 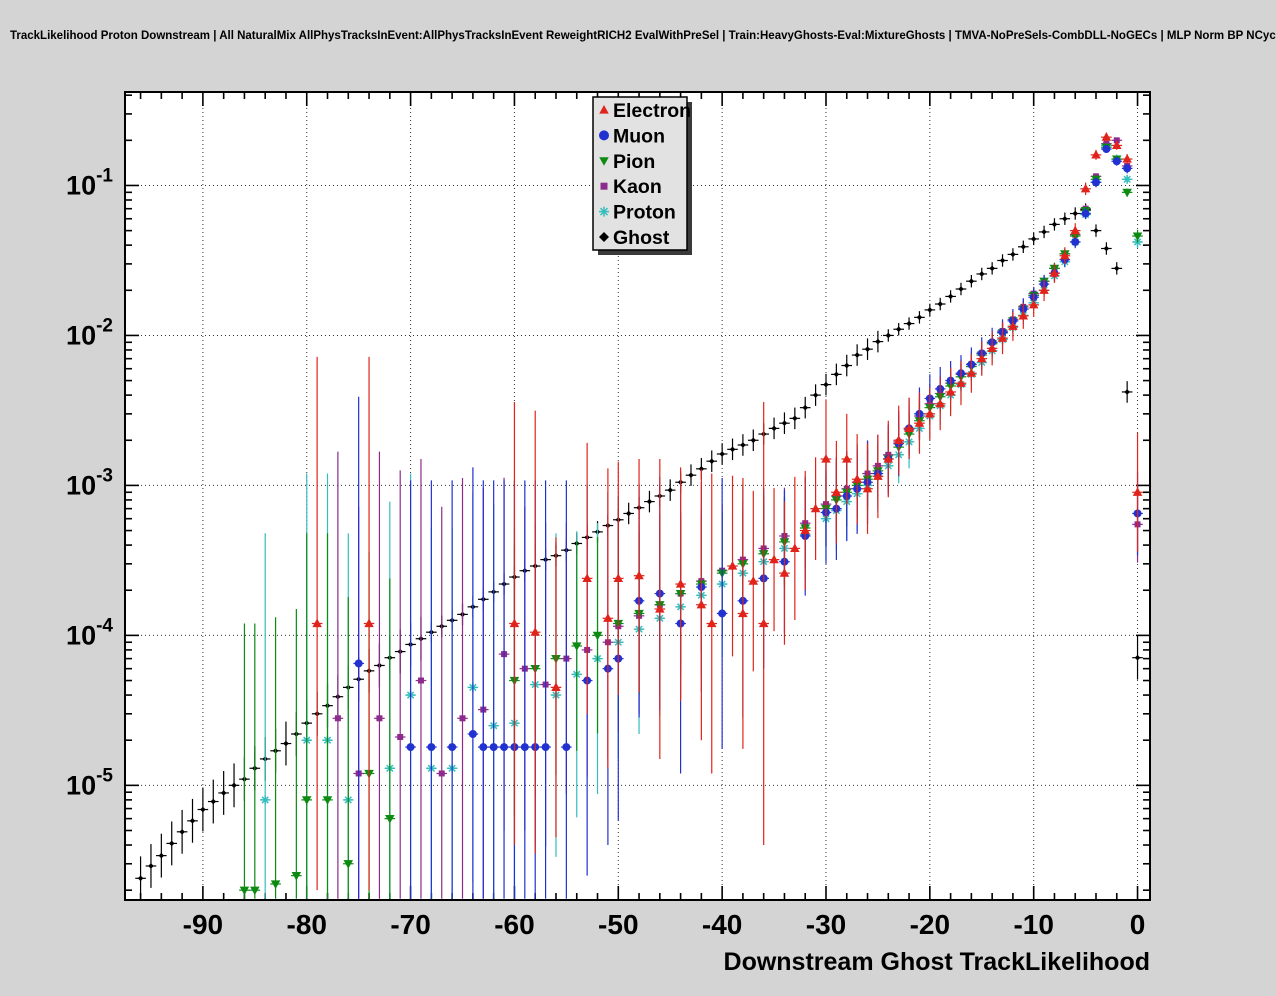 I want to click on legend-entry-muon: Muon, so click(x=632, y=136).